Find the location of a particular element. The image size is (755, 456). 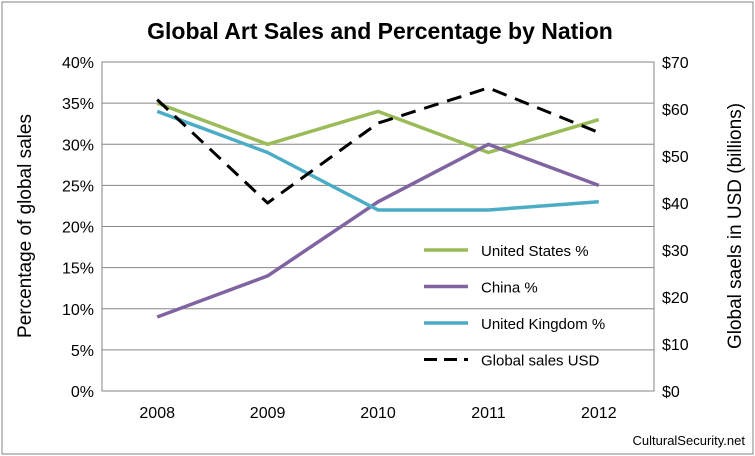

x-tick-label: 2010 is located at coordinates (378, 413).